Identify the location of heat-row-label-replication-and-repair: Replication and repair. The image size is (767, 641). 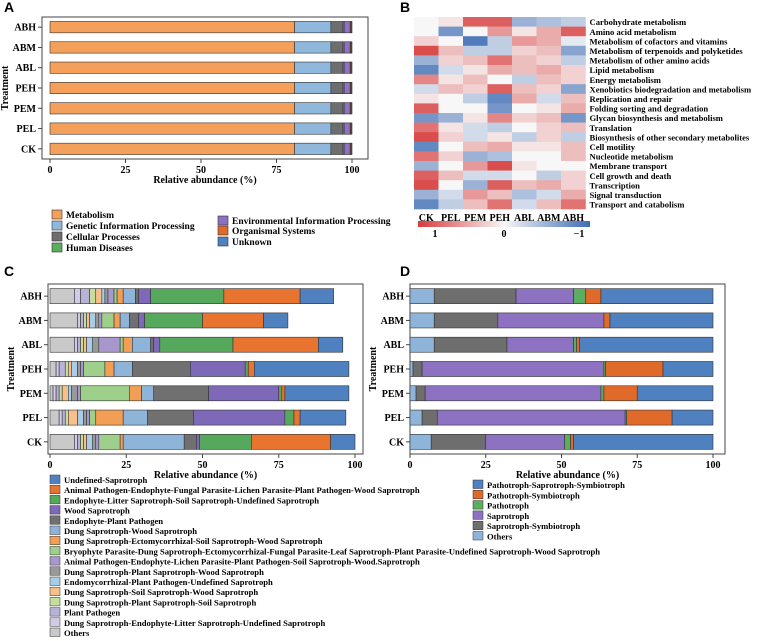
(631, 99).